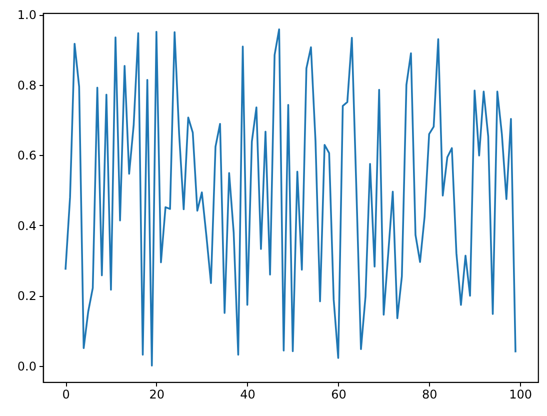 Image resolution: width=547 pixels, height=416 pixels. What do you see at coordinates (157, 395) in the screenshot?
I see `x-tick-label: 20` at bounding box center [157, 395].